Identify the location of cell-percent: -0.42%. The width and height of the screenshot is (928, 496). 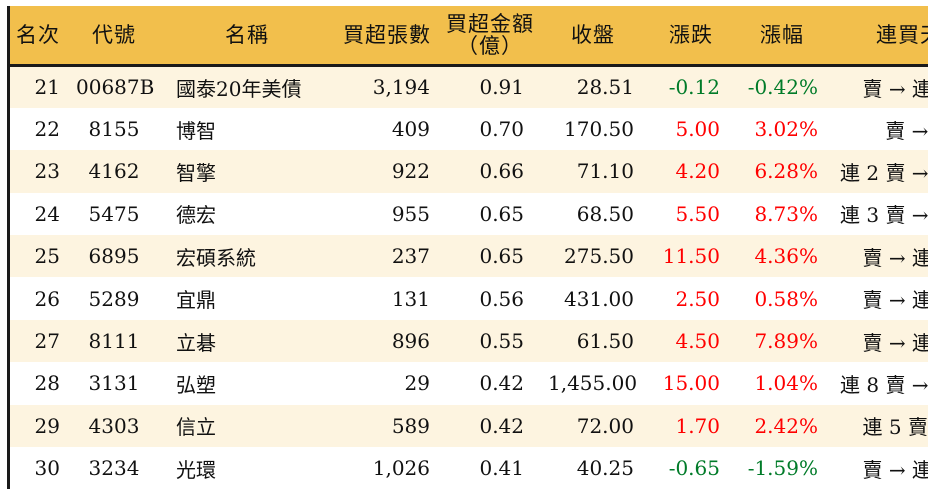
(782, 87).